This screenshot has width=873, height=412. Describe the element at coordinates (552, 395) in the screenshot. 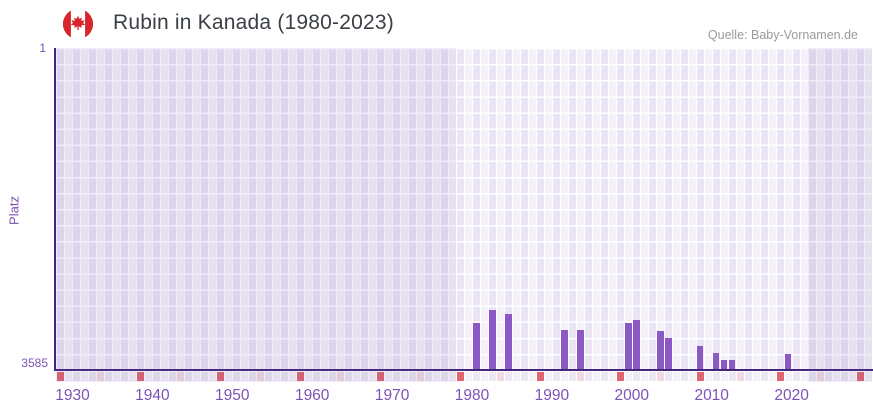

I see `x-axis-tick-label: 1990` at that location.